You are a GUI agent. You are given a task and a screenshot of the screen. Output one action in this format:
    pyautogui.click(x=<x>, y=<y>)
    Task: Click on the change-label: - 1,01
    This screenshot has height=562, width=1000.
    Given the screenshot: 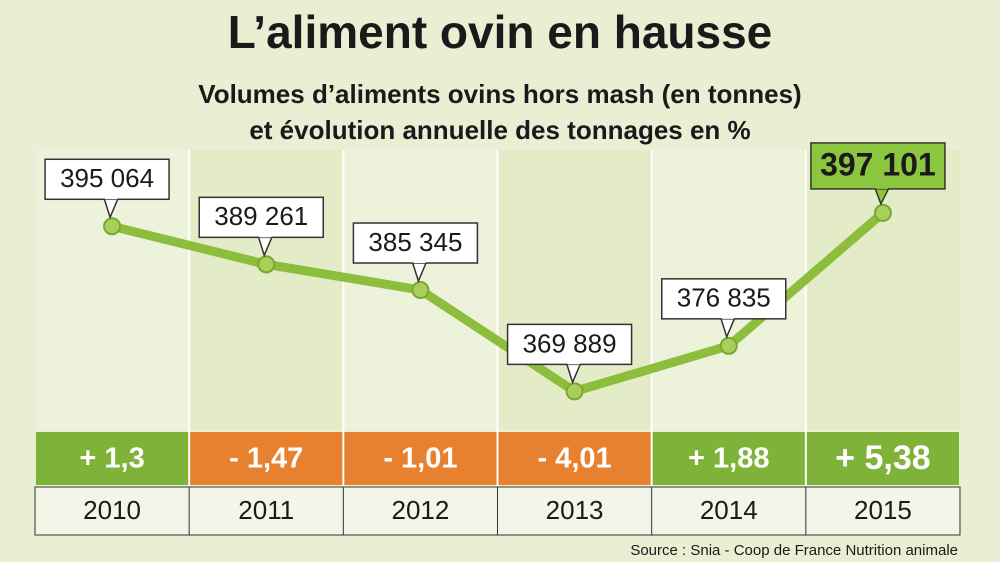 What is the action you would take?
    pyautogui.click(x=420, y=459)
    